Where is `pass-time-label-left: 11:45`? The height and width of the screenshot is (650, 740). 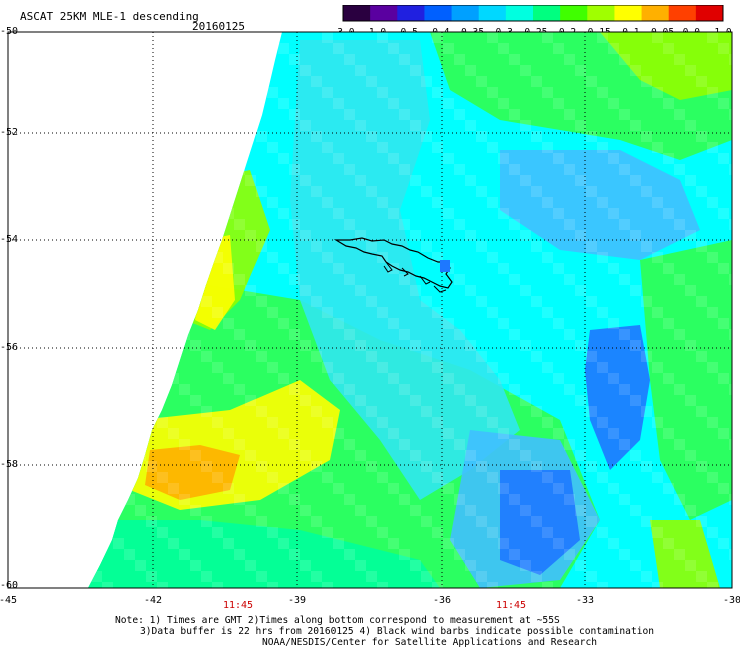
pass-time-label-left: 11:45 is located at coordinates (238, 605).